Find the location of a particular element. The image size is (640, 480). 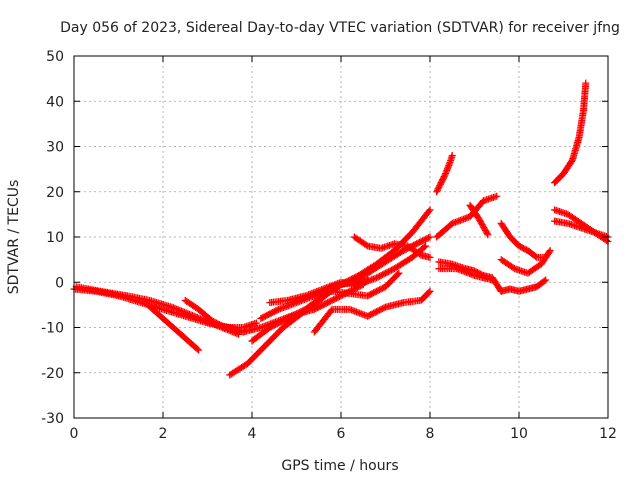

x-tick-label: 6 is located at coordinates (341, 434).